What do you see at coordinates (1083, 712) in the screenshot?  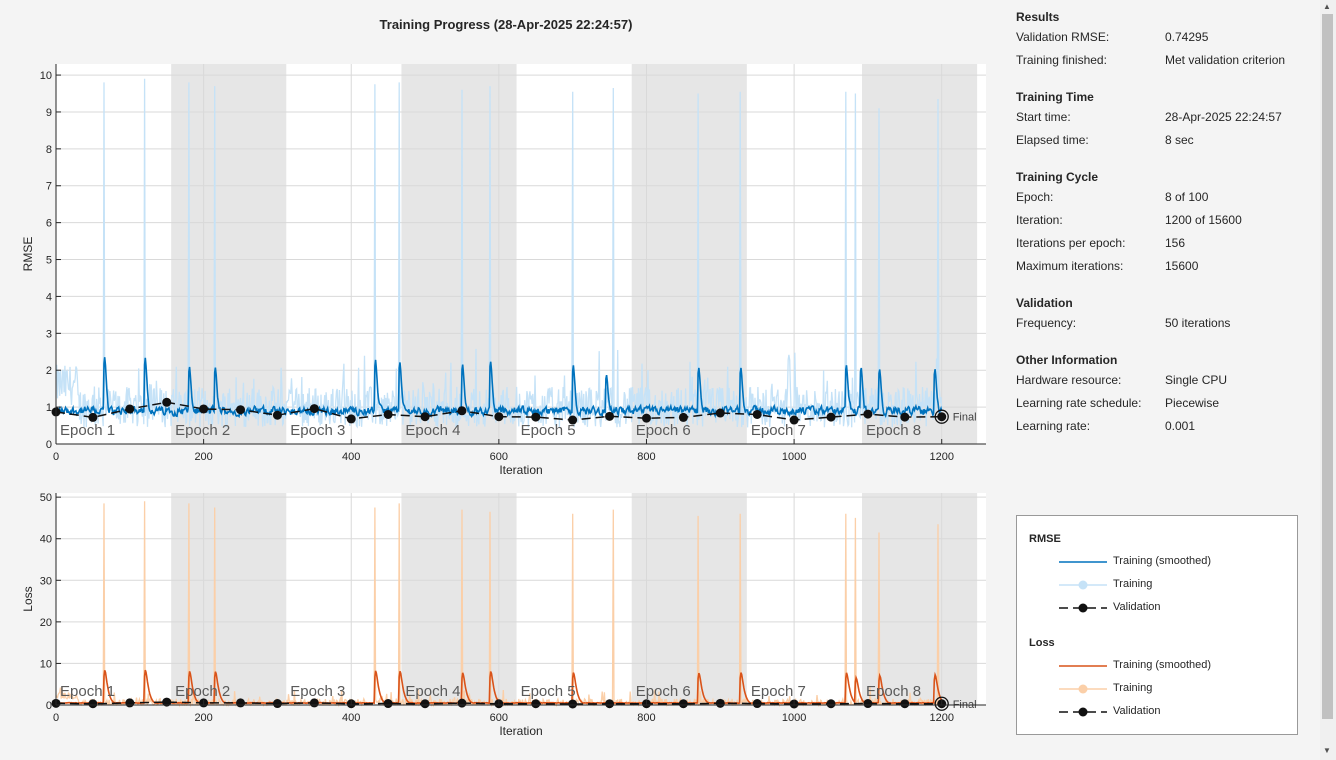 I see `legend-loss-validation-swatch` at bounding box center [1083, 712].